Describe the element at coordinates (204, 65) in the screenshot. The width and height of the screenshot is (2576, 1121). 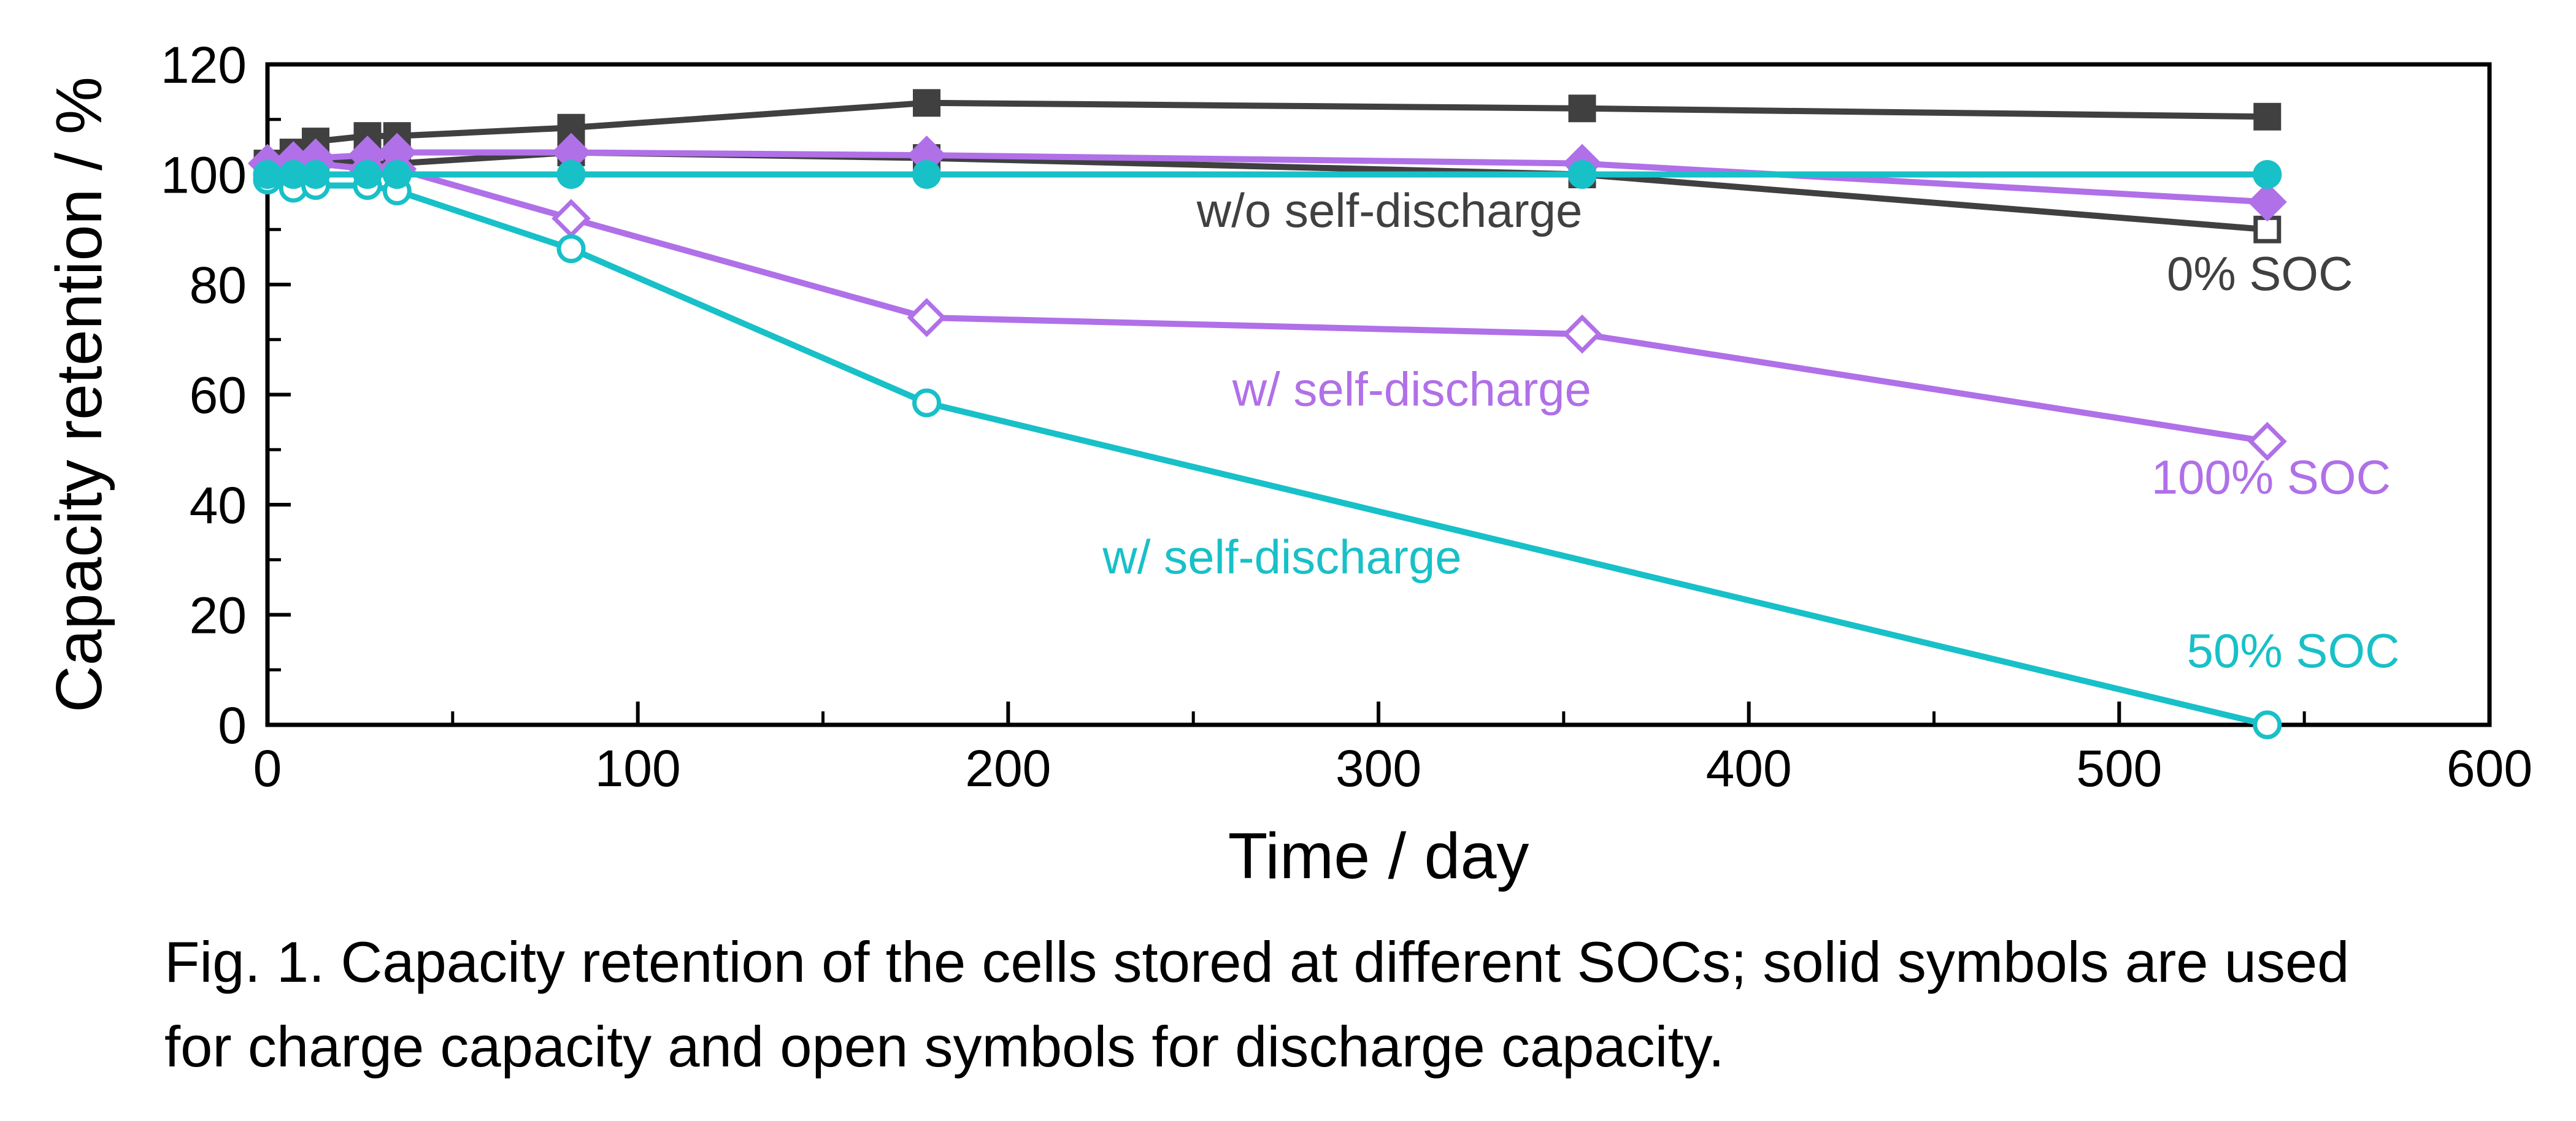
I see `y-tick-label: 120` at that location.